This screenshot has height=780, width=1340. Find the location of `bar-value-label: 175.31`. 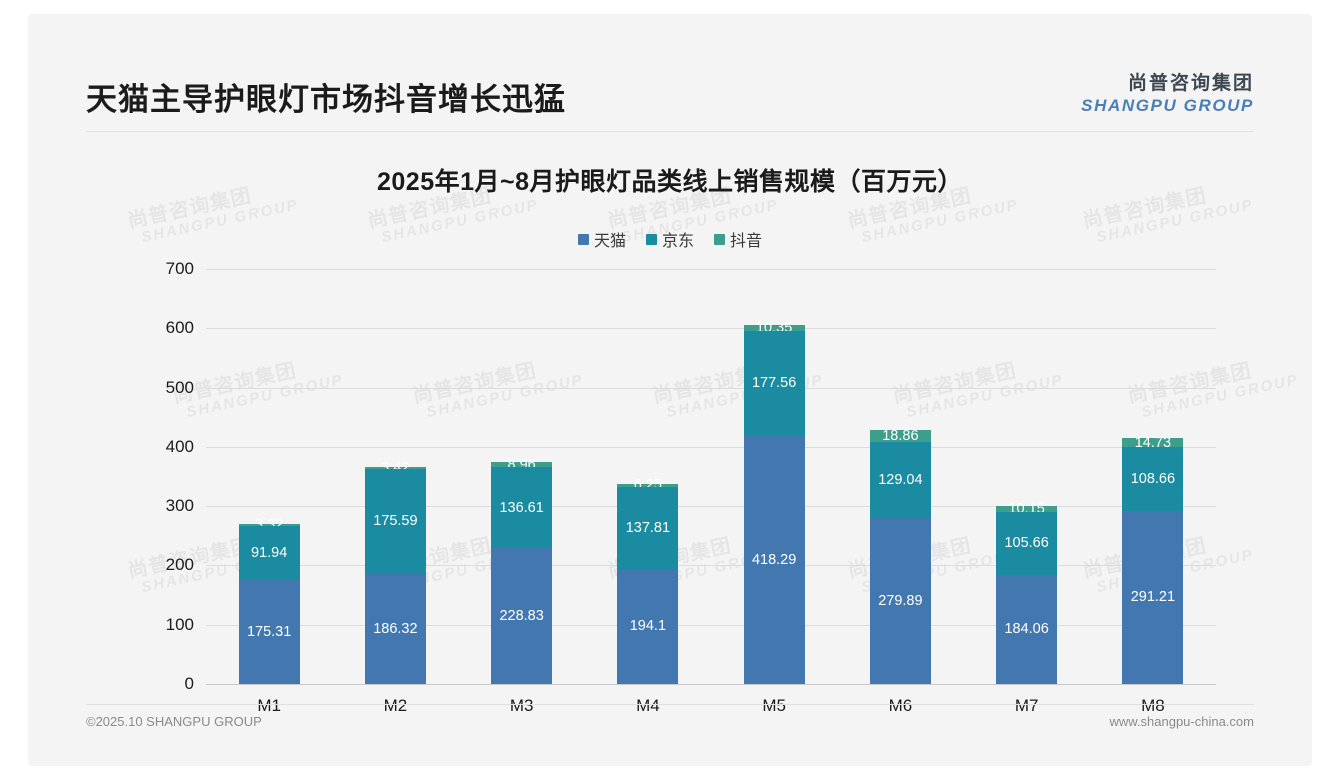

bar-value-label: 175.31 is located at coordinates (269, 631).